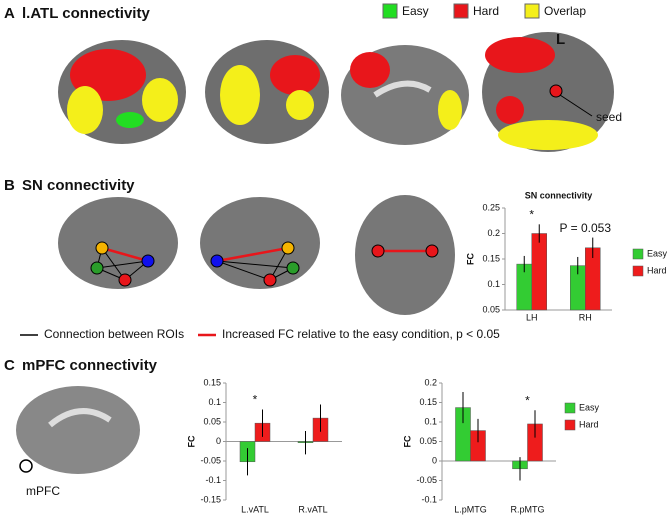 Image resolution: width=669 pixels, height=517 pixels. Describe the element at coordinates (9, 185) in the screenshot. I see `panel-letter: B` at that location.